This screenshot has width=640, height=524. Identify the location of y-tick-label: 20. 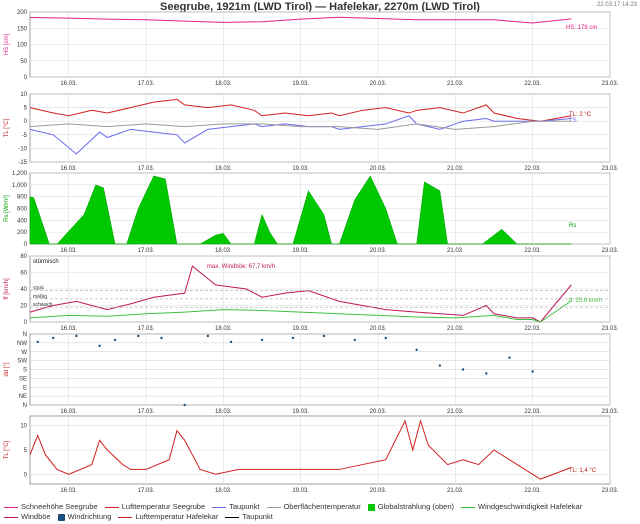
(23, 307).